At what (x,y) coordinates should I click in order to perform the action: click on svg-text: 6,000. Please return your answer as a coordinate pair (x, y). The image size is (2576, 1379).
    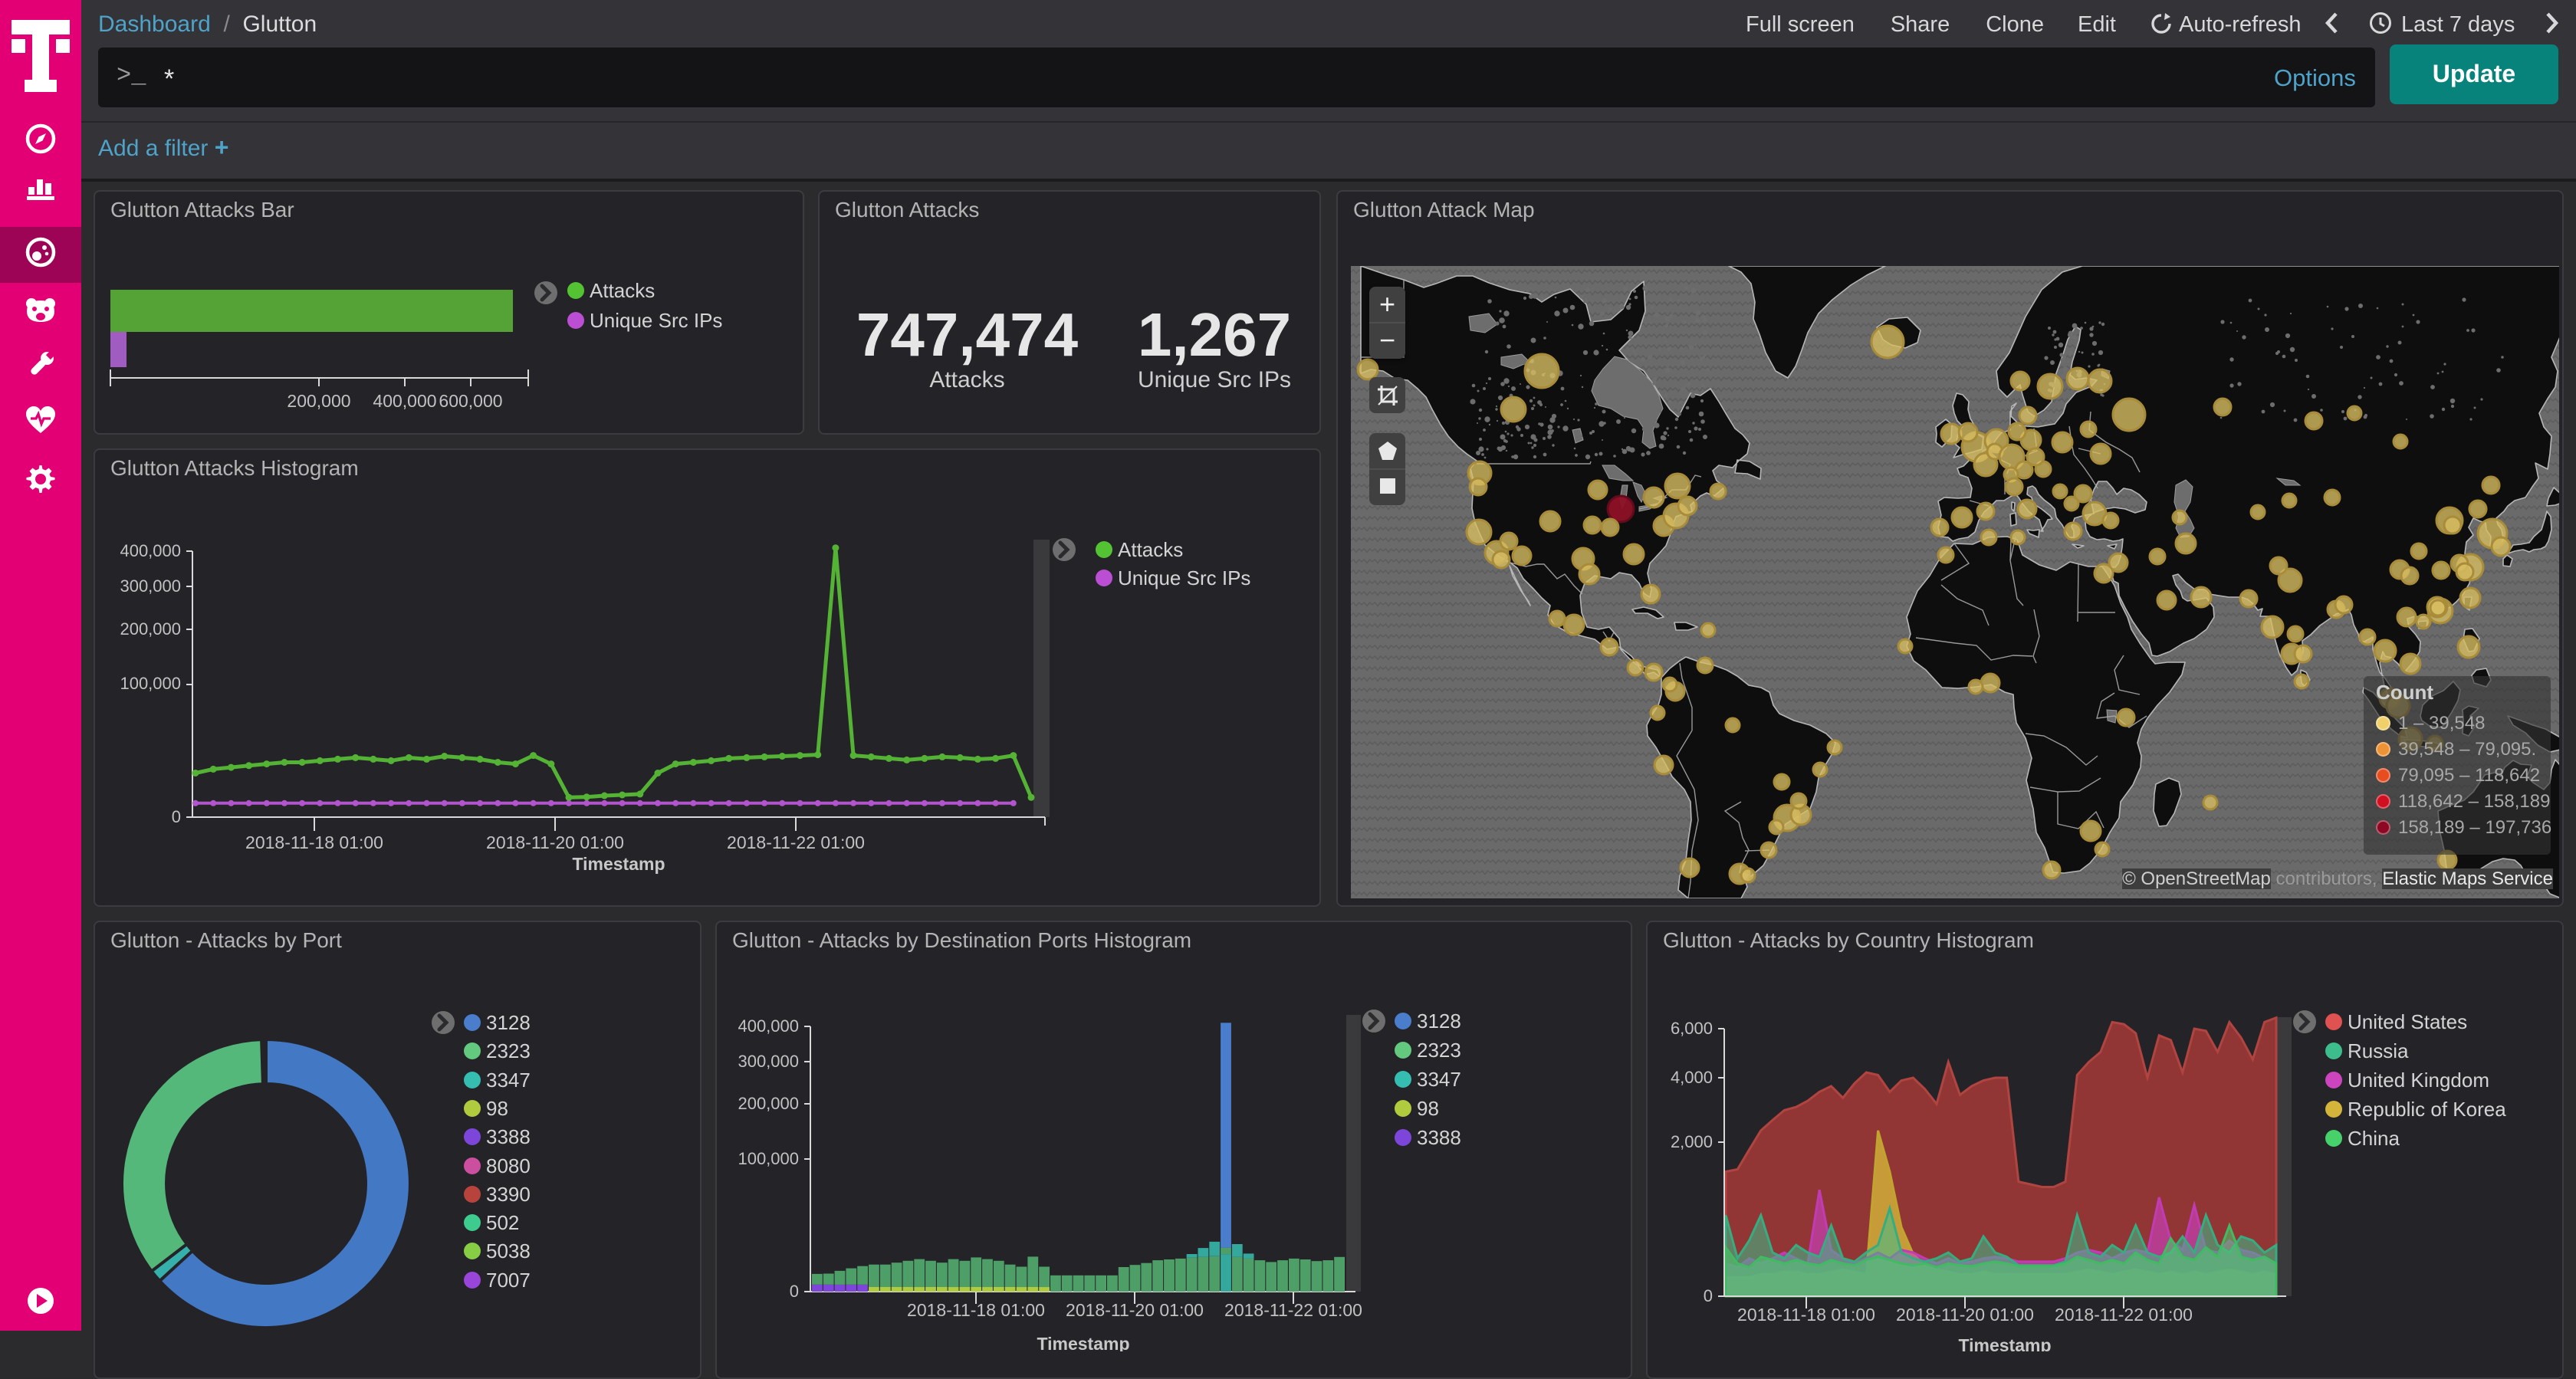
    Looking at the image, I should click on (1692, 1029).